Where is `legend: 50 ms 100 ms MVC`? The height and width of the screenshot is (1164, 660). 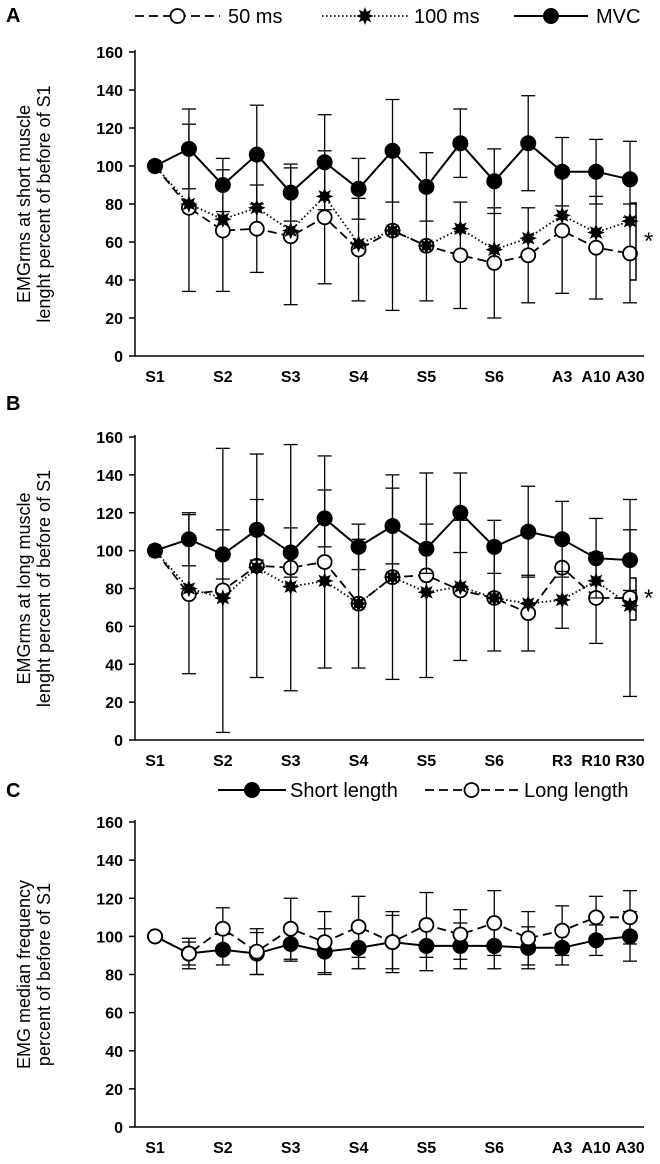 legend: 50 ms 100 ms MVC is located at coordinates (387, 17).